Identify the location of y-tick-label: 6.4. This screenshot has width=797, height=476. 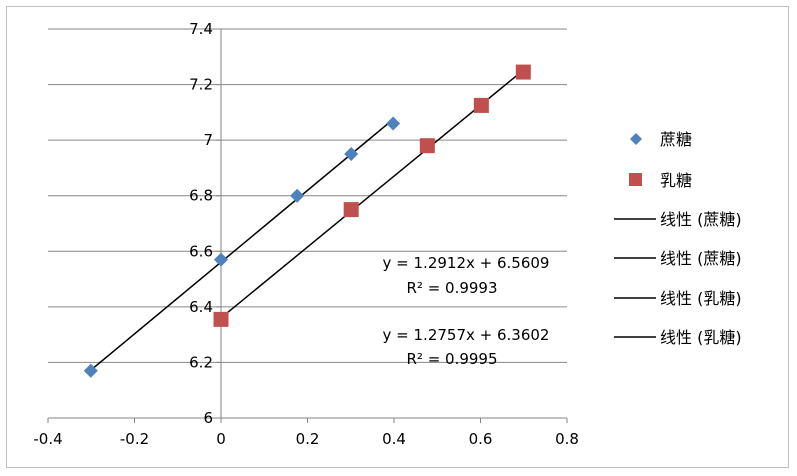
(201, 307).